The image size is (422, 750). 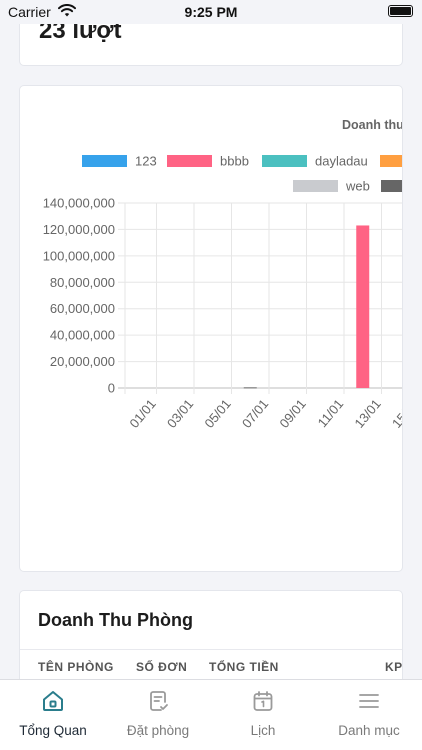 I want to click on tab-calendar-label: Lịch, so click(x=263, y=730).